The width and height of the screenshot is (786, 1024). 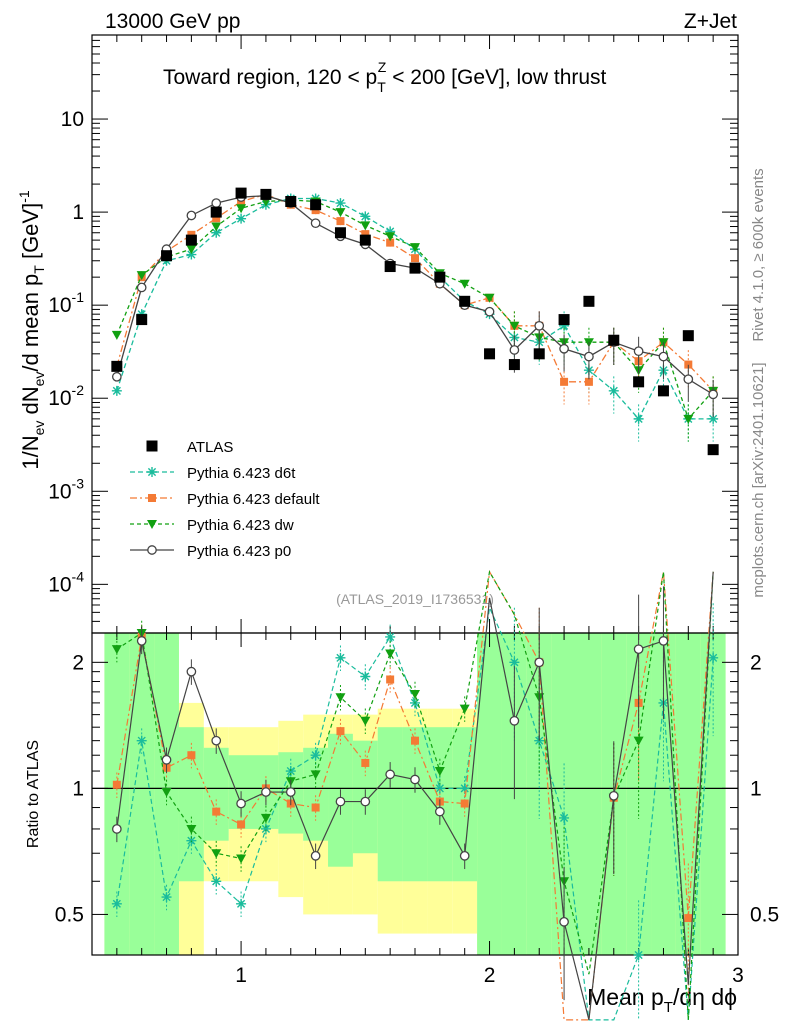 I want to click on ylabel-c-sub: T, so click(x=39, y=269).